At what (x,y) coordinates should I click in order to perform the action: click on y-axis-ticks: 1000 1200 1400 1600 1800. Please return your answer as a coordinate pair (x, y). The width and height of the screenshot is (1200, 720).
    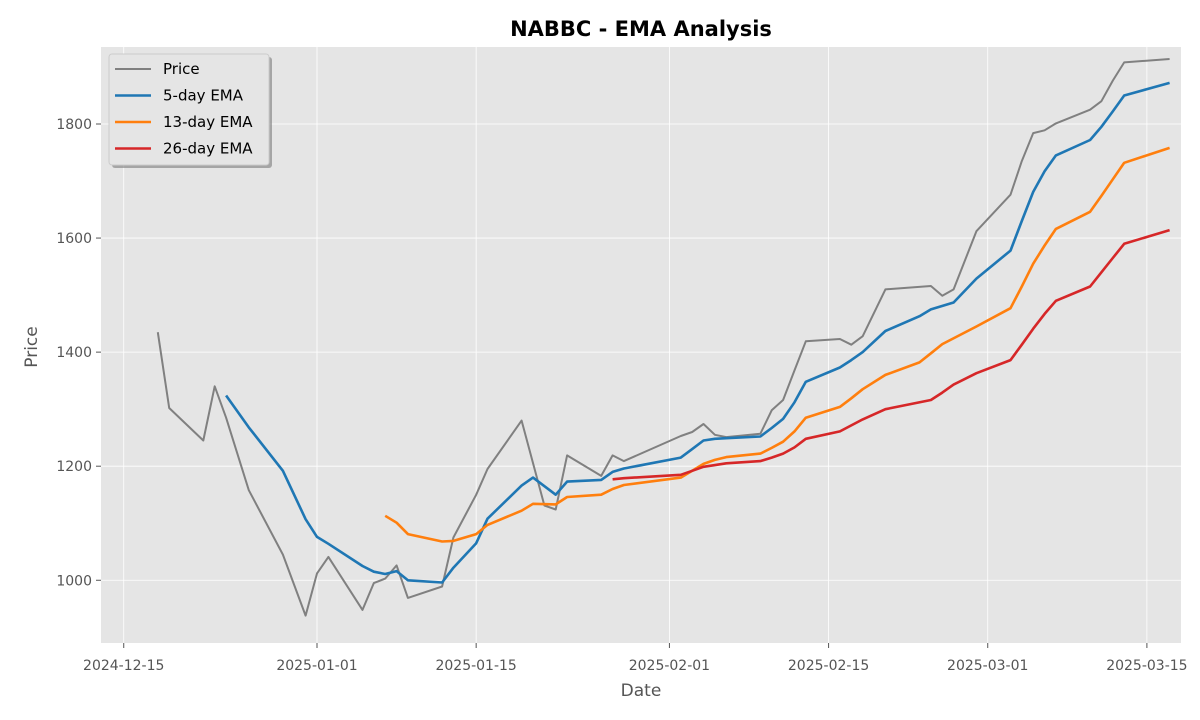
    Looking at the image, I should click on (78, 353).